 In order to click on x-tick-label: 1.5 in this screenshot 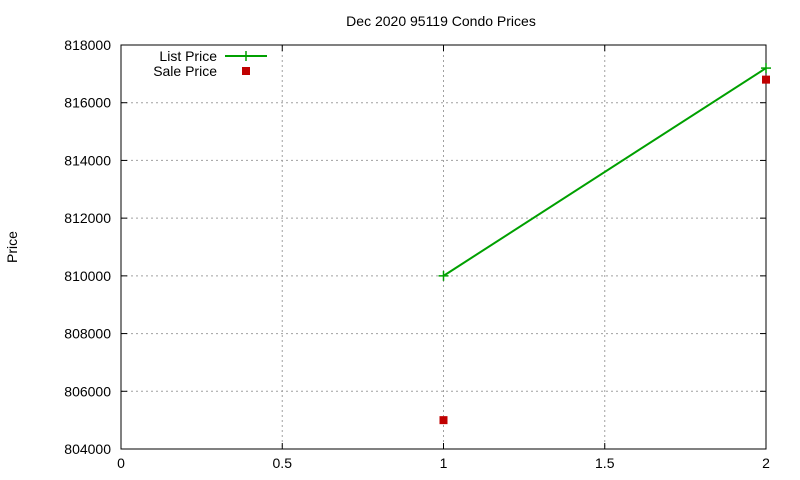, I will do `click(605, 463)`.